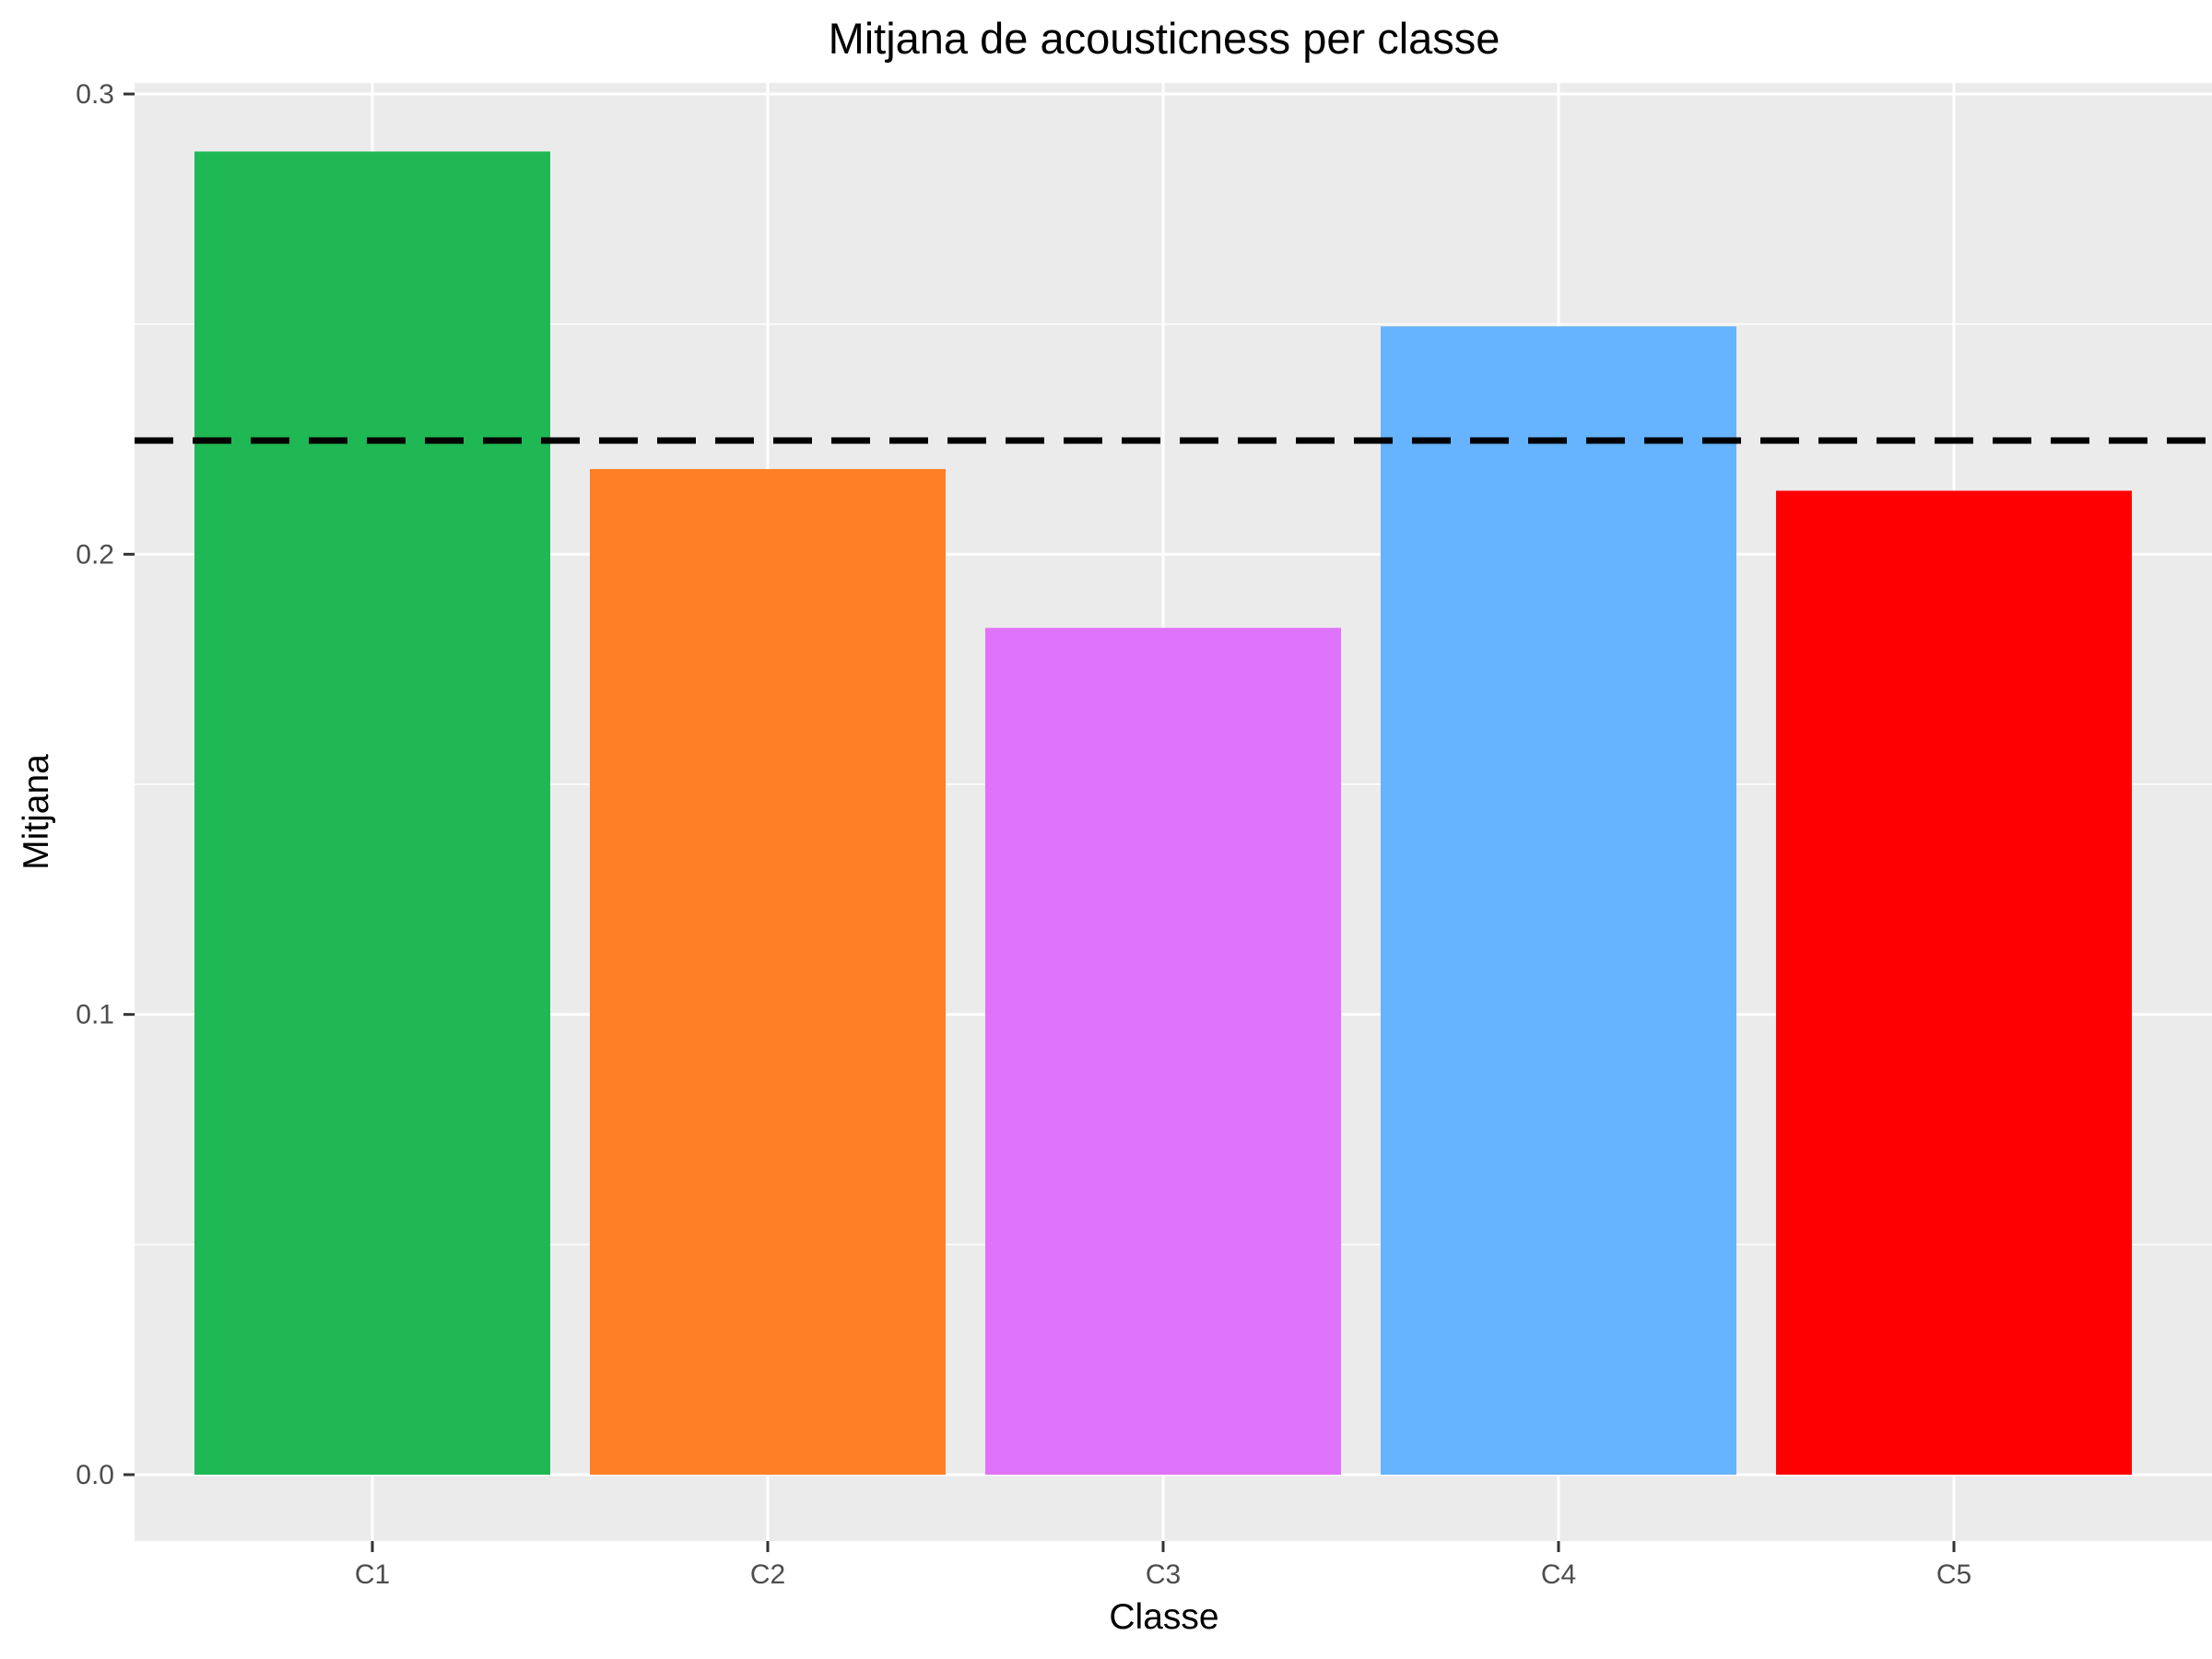  Describe the element at coordinates (1163, 1617) in the screenshot. I see `x-axis-title: Classe` at that location.